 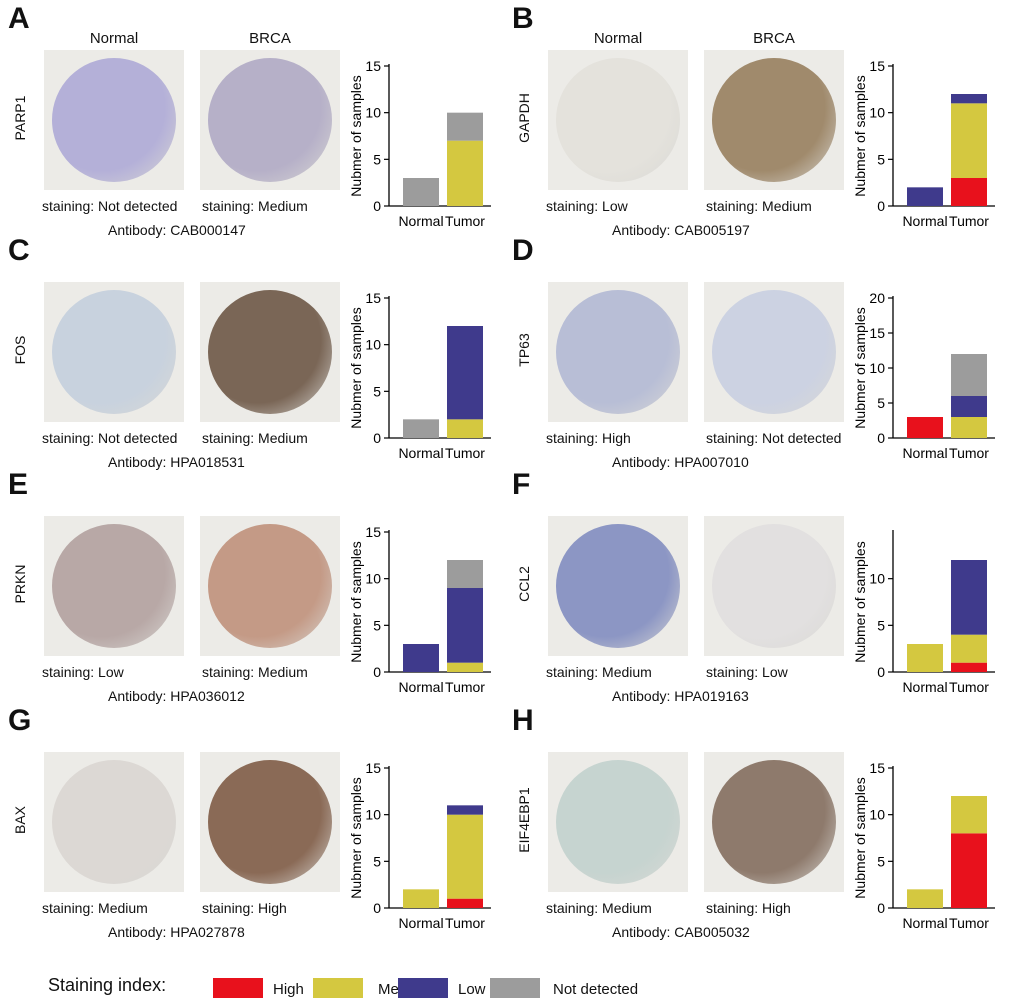 I want to click on legend-label-high: High, so click(x=288, y=989).